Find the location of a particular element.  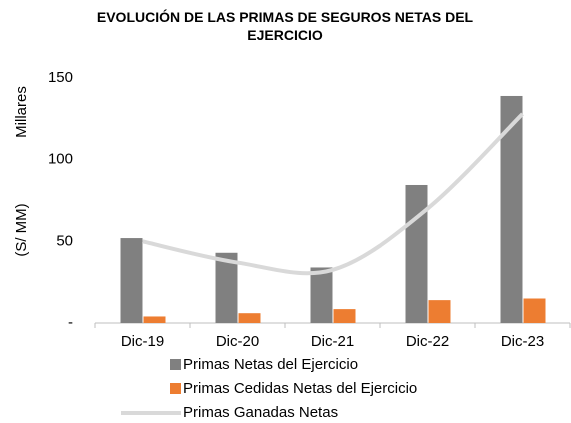

y-tick-label: 50 is located at coordinates (64, 240).